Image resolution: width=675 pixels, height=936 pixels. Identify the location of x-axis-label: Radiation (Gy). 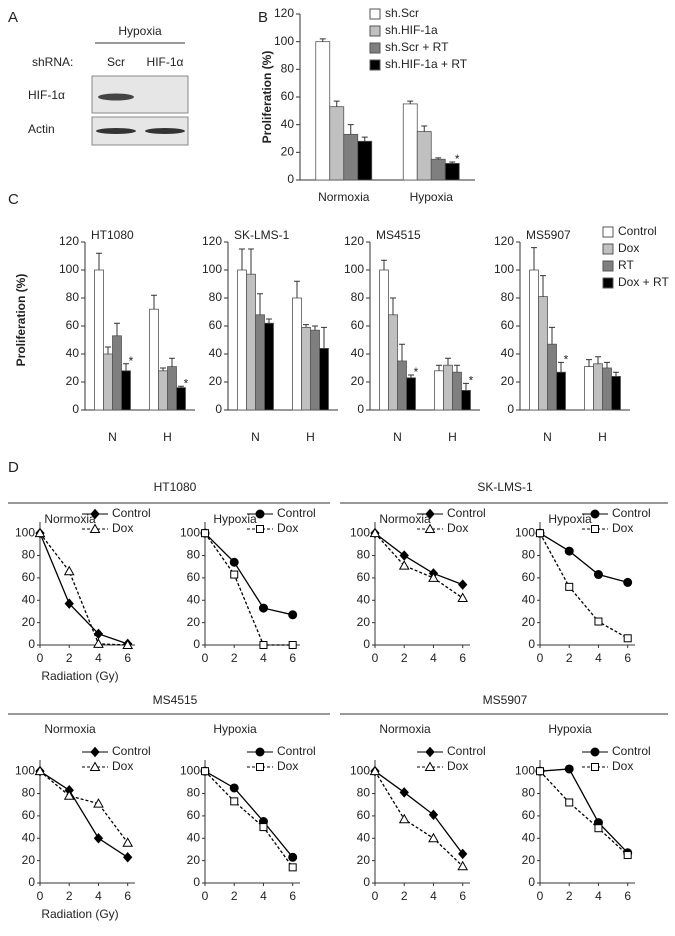
(79, 914).